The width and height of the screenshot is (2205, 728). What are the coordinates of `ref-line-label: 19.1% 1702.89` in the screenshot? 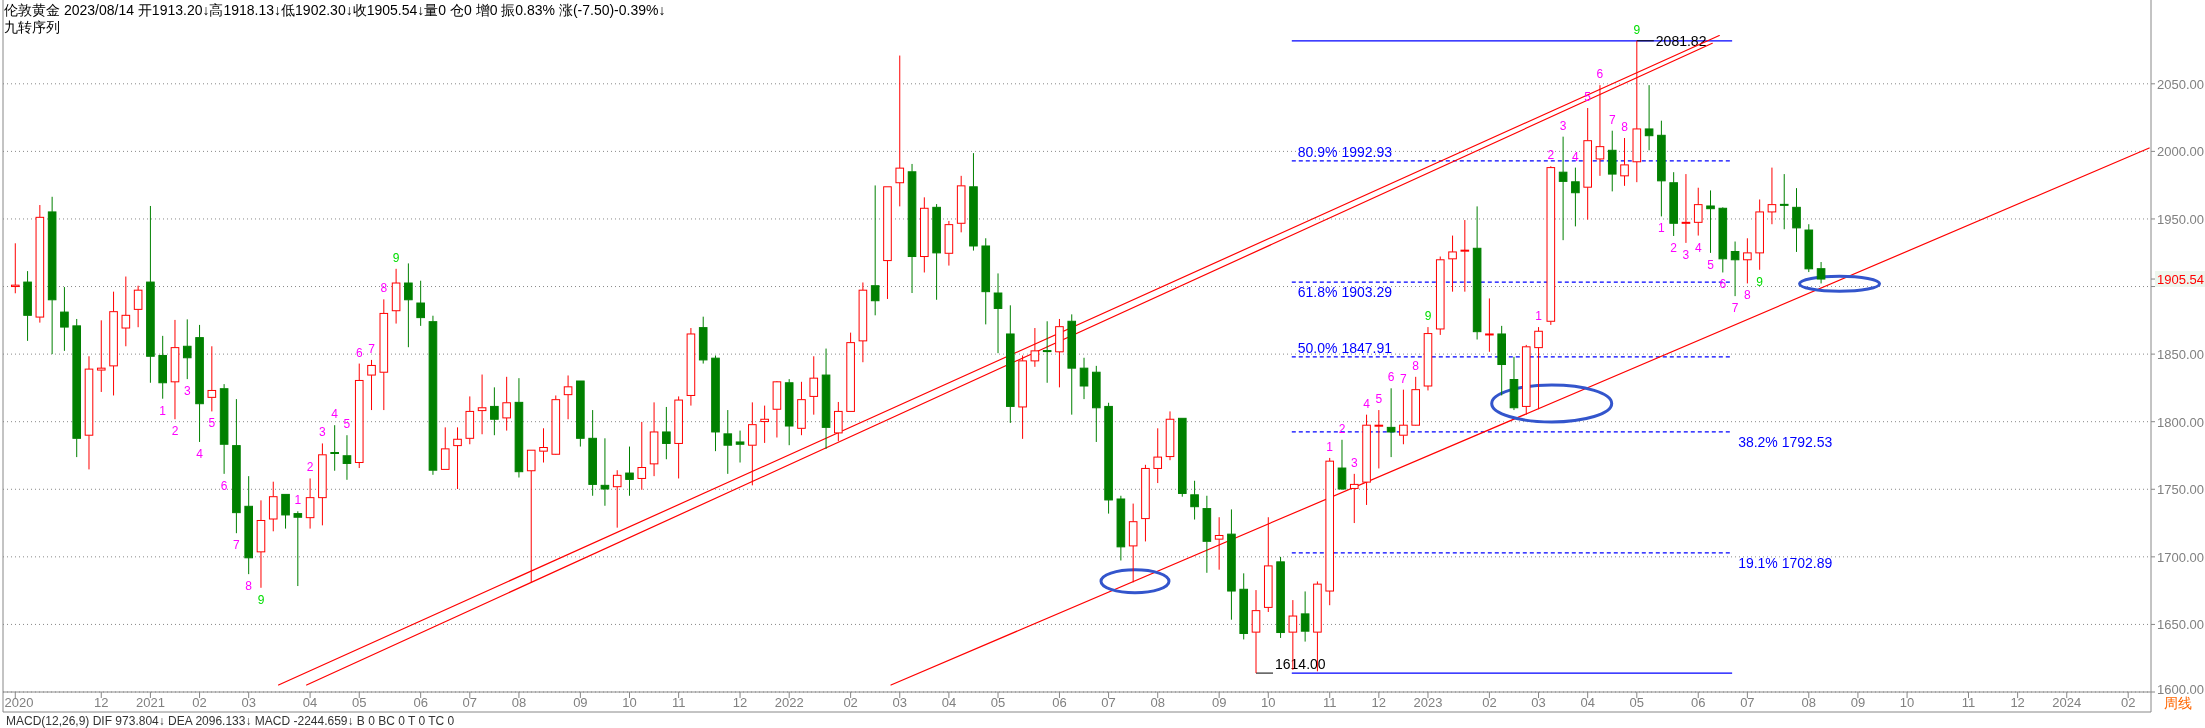 It's located at (1785, 562).